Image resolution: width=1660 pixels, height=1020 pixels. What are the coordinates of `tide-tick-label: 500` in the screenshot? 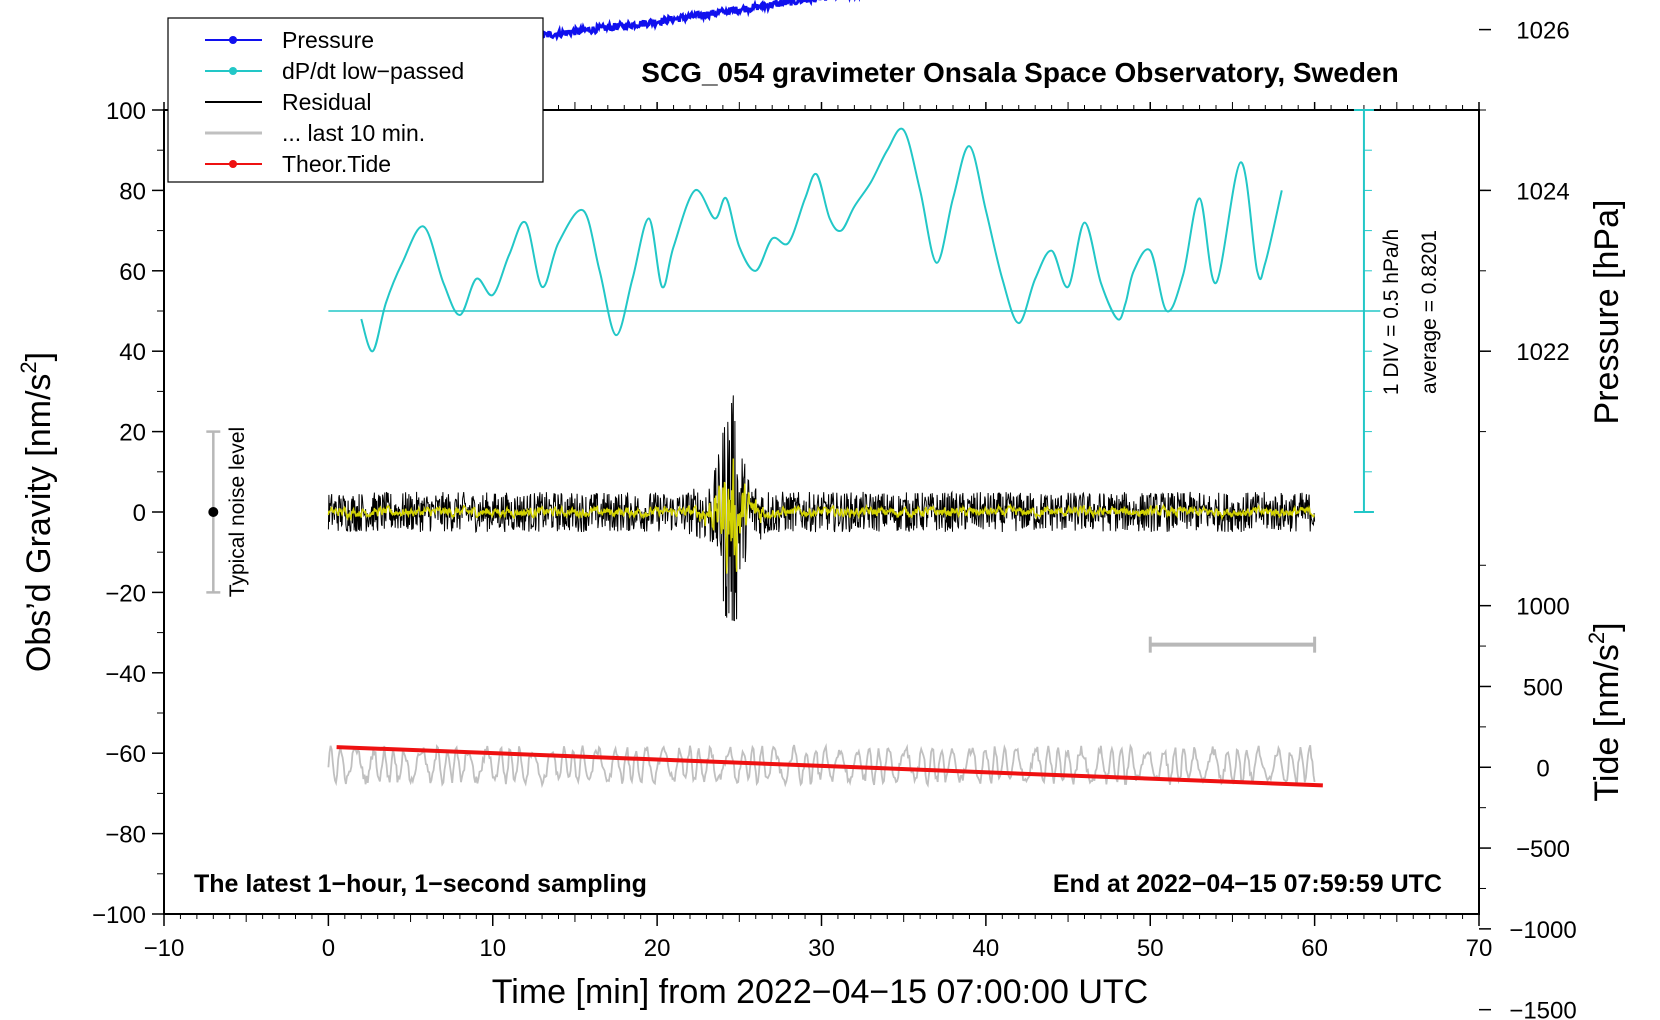 It's located at (1543, 687).